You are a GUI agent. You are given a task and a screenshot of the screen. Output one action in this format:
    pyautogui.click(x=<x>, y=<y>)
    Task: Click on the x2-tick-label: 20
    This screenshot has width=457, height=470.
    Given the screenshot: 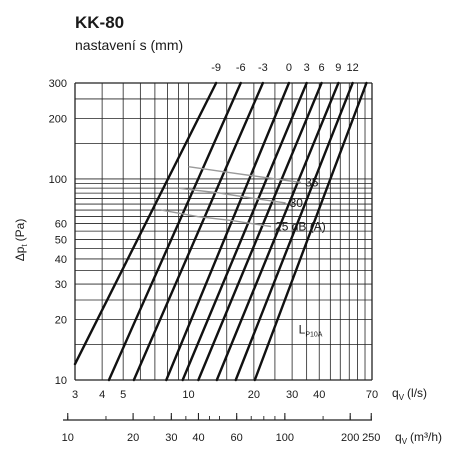 What is the action you would take?
    pyautogui.click(x=133, y=438)
    